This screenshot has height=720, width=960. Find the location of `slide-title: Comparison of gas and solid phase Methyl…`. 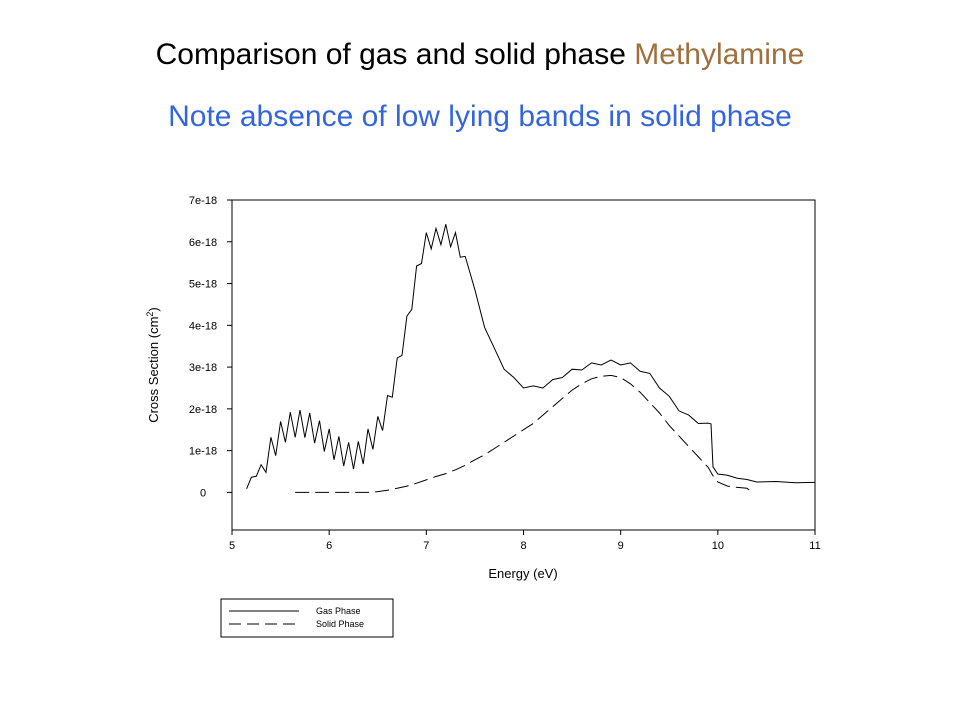

slide-title: Comparison of gas and solid phase Methyl… is located at coordinates (480, 55).